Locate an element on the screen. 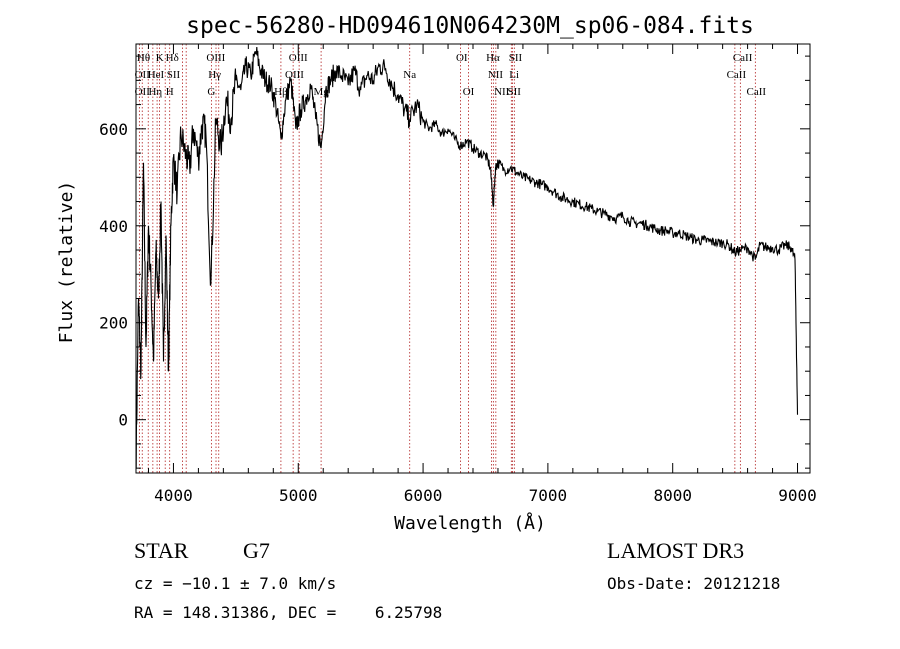 The image size is (900, 649). x-tick-label: 8000 is located at coordinates (672, 495).